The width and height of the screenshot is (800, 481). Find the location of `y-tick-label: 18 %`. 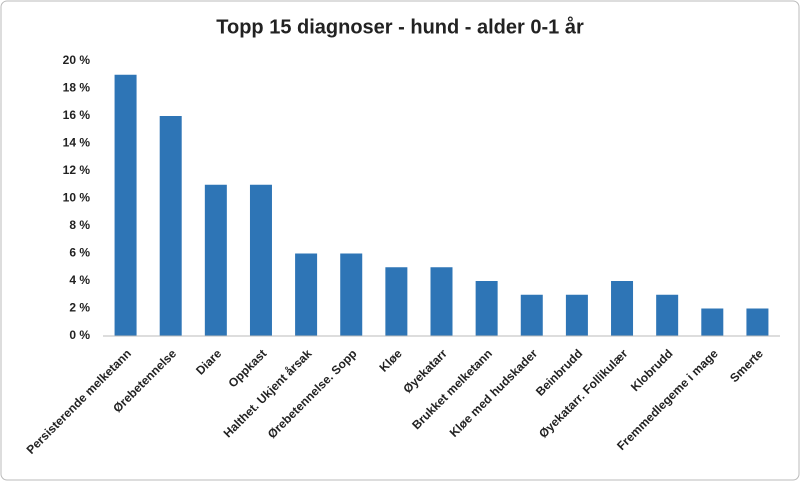

y-tick-label: 18 % is located at coordinates (77, 88).